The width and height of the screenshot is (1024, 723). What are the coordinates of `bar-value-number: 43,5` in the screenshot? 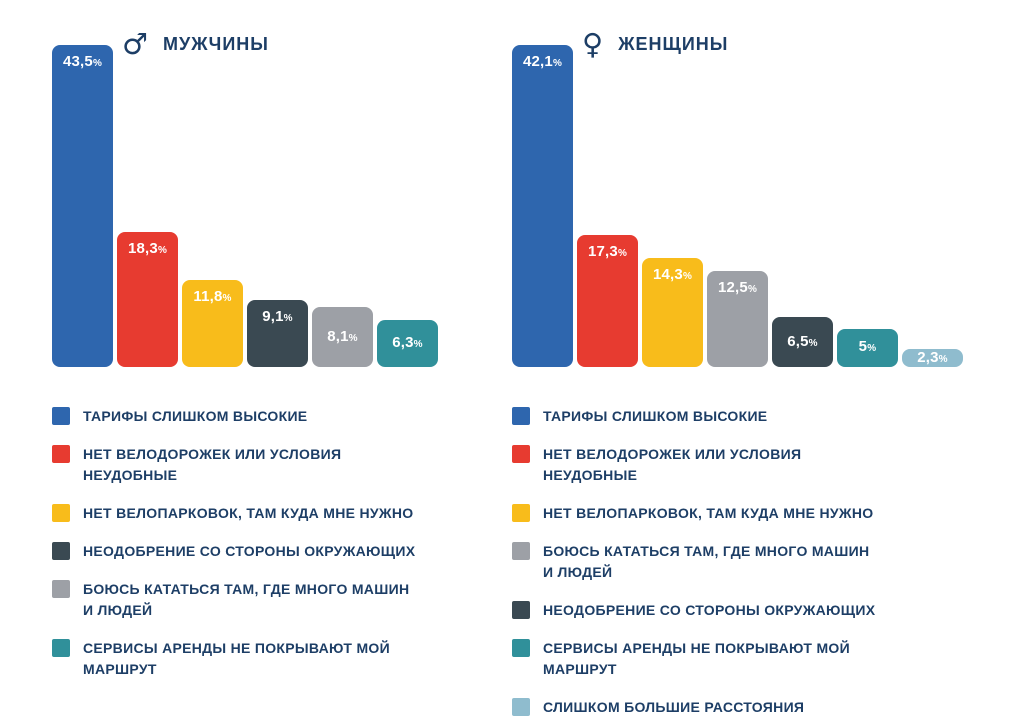 It's located at (77, 61).